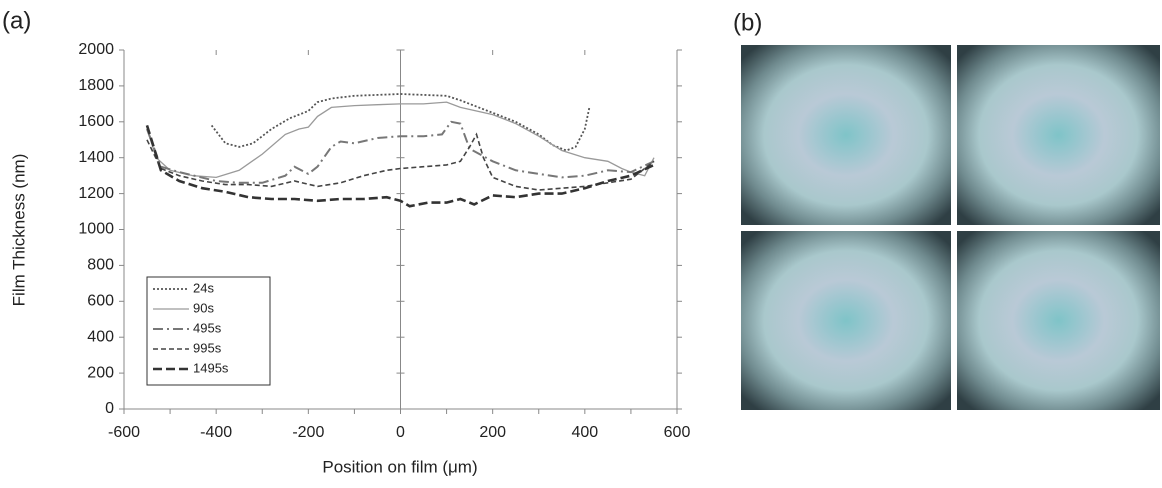 This screenshot has width=1162, height=488. What do you see at coordinates (100, 372) in the screenshot?
I see `y-tick-label: 200` at bounding box center [100, 372].